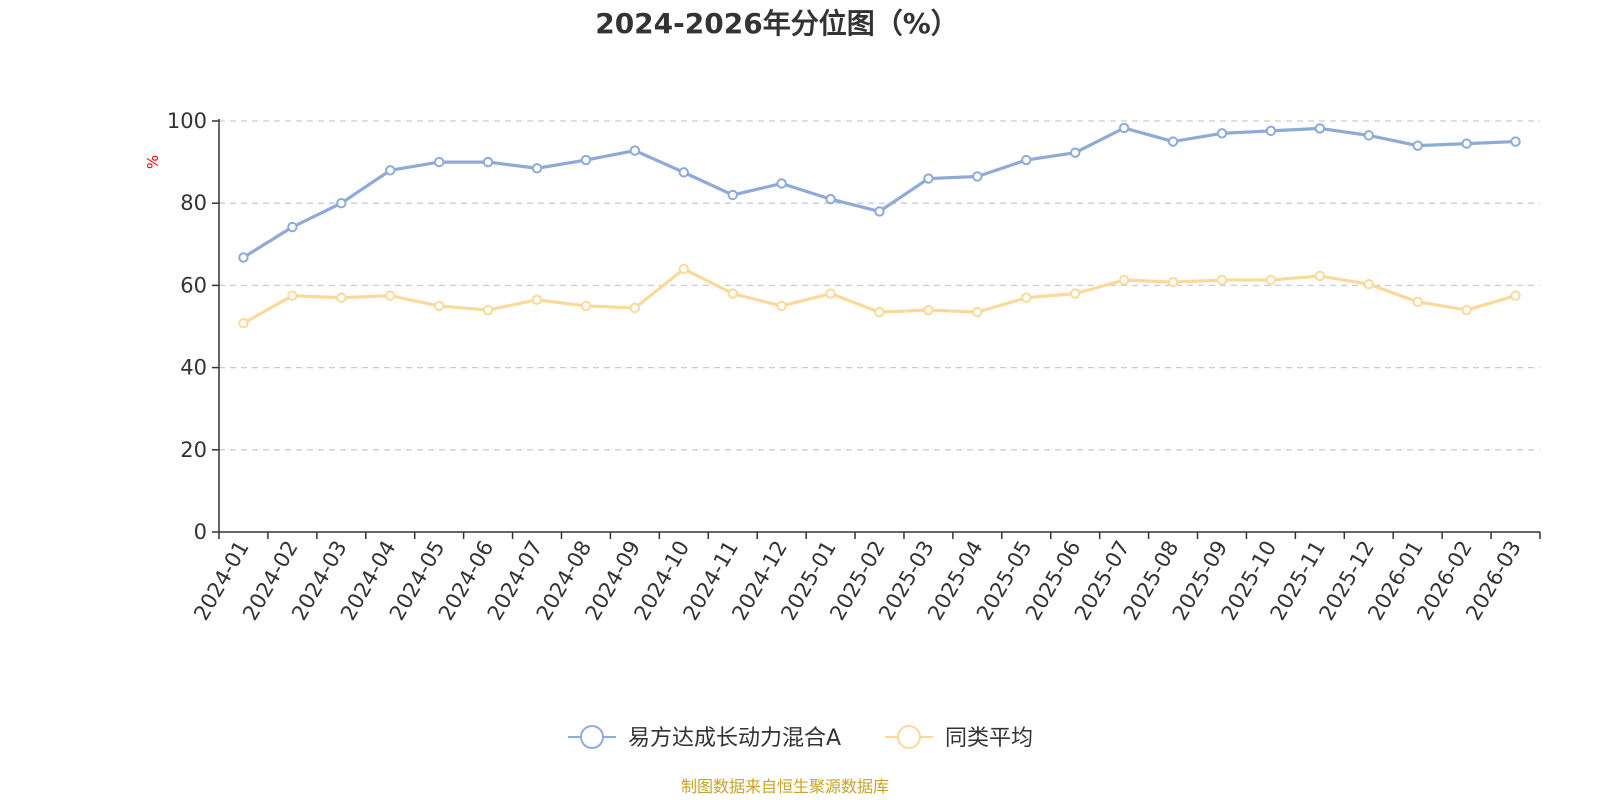 This screenshot has height=800, width=1600. What do you see at coordinates (193, 450) in the screenshot?
I see `y-tick-label: 20` at bounding box center [193, 450].